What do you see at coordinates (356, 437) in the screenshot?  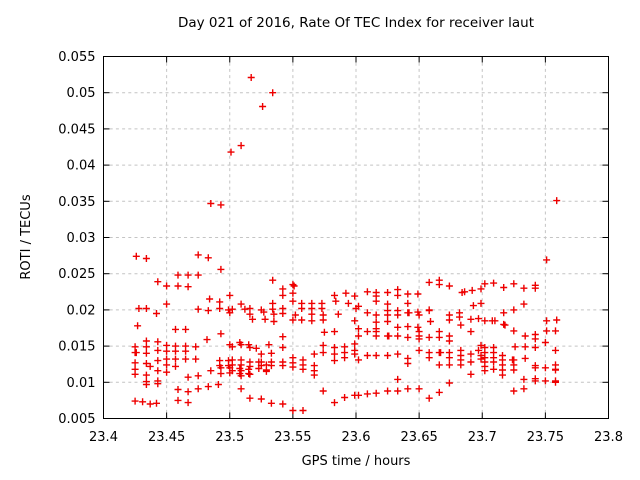 I see `x-tick-label: 23.6` at bounding box center [356, 437].